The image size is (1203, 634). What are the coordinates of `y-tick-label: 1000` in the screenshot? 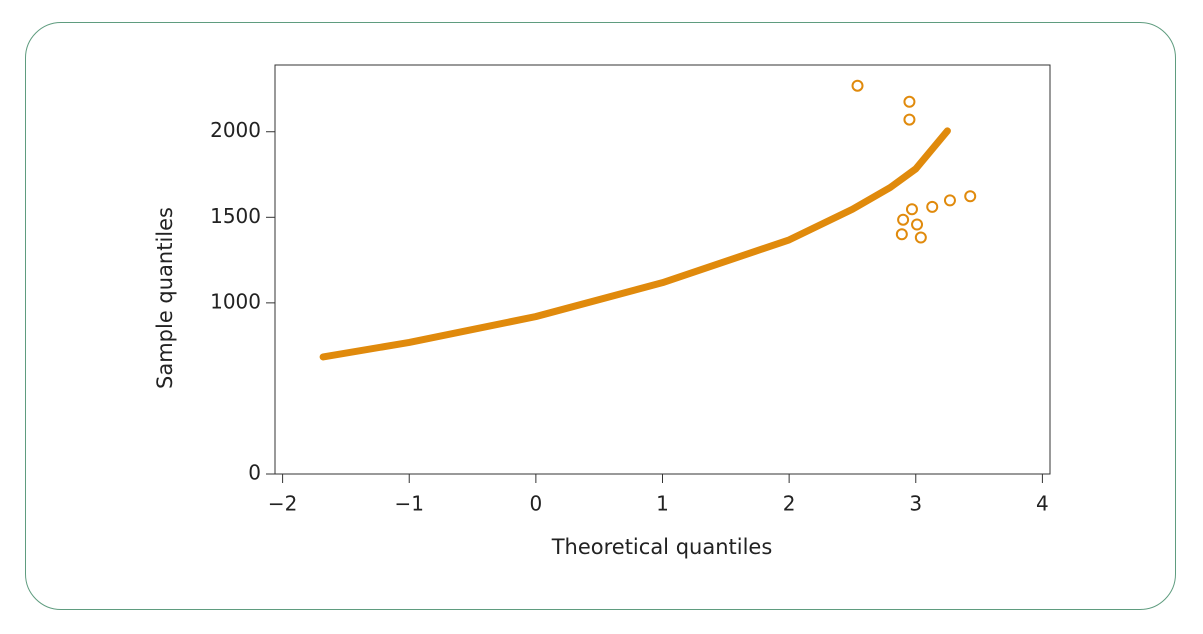 It's located at (235, 301).